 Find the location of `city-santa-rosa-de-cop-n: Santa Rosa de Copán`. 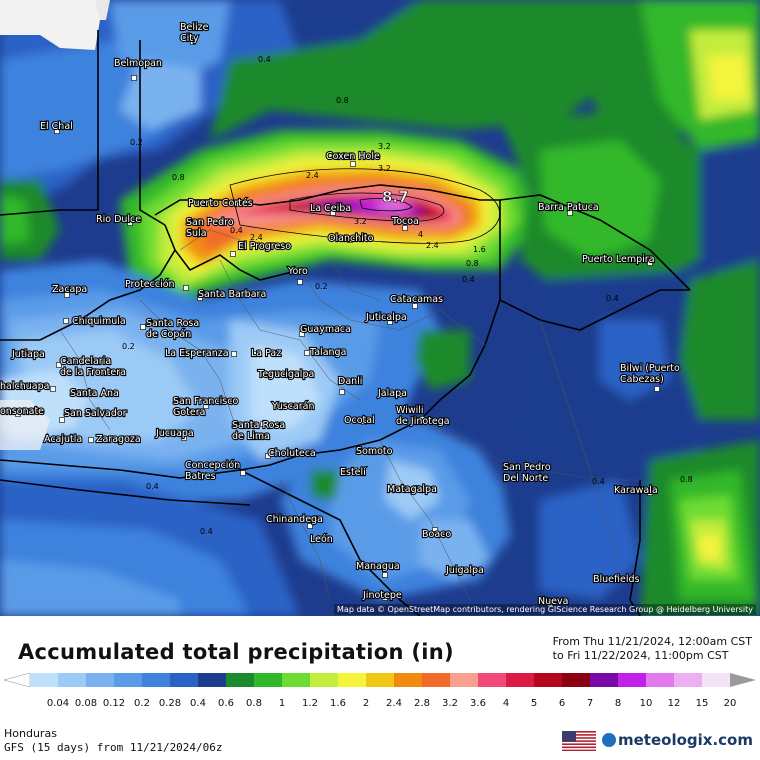

city-santa-rosa-de-cop-n: Santa Rosa de Copán is located at coordinates (170, 329).